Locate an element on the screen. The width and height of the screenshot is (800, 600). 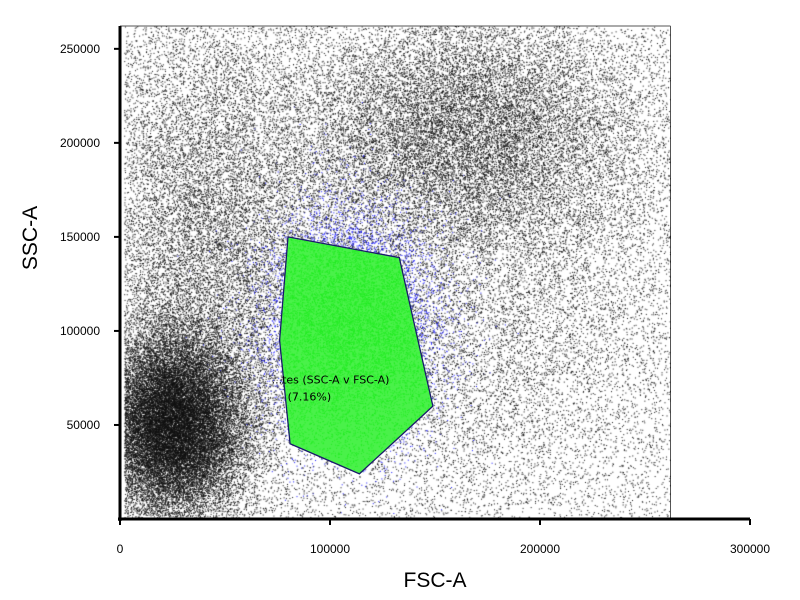
y-tick-label: 250000 is located at coordinates (80, 49).